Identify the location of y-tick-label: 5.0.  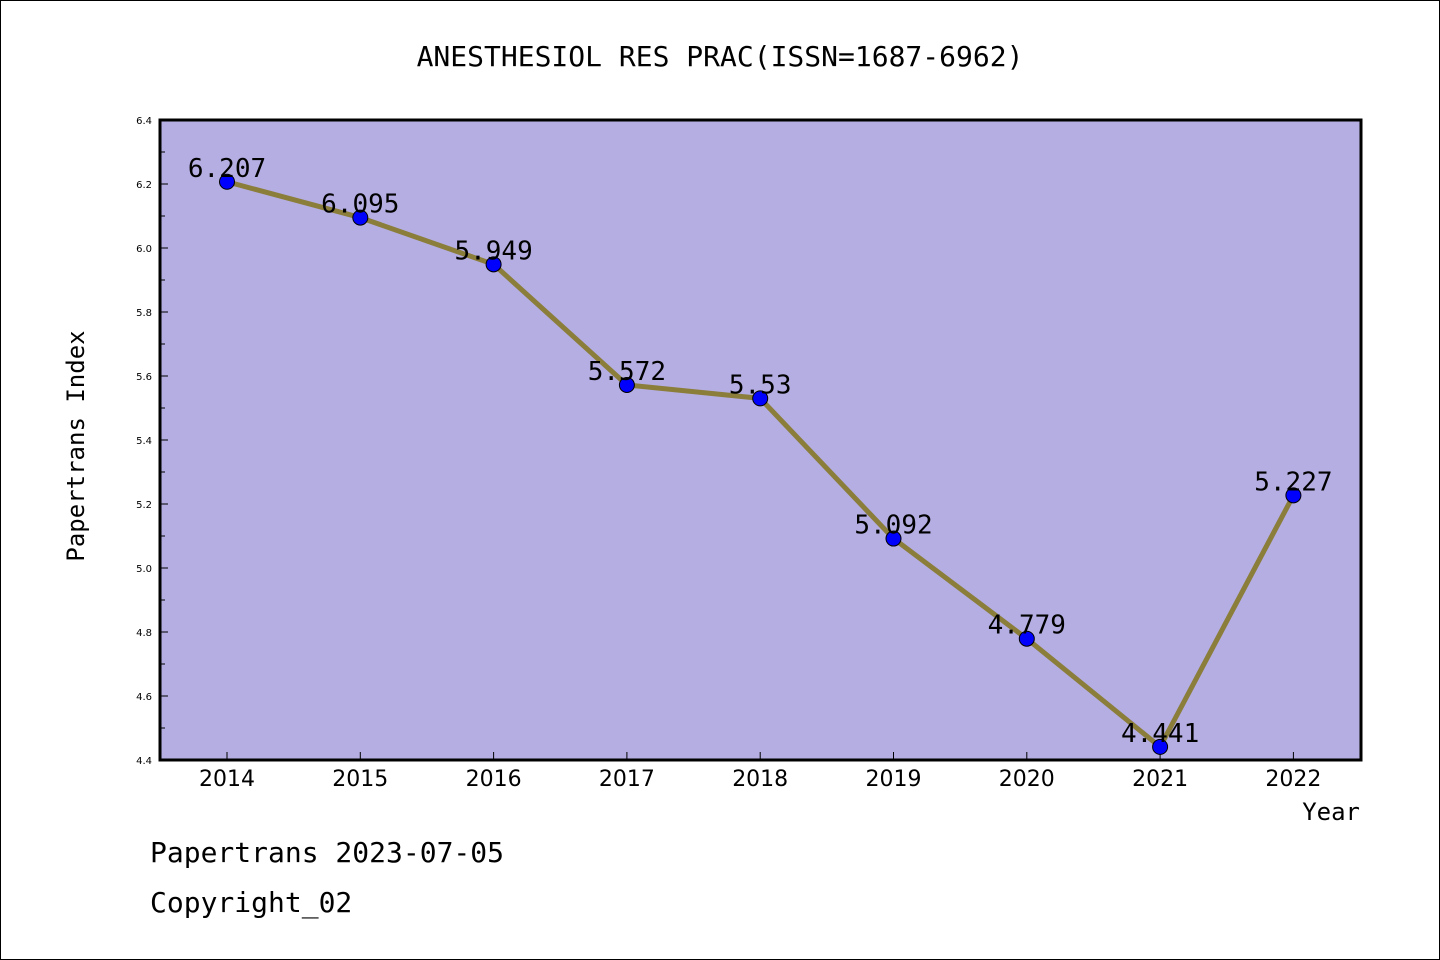
(144, 569).